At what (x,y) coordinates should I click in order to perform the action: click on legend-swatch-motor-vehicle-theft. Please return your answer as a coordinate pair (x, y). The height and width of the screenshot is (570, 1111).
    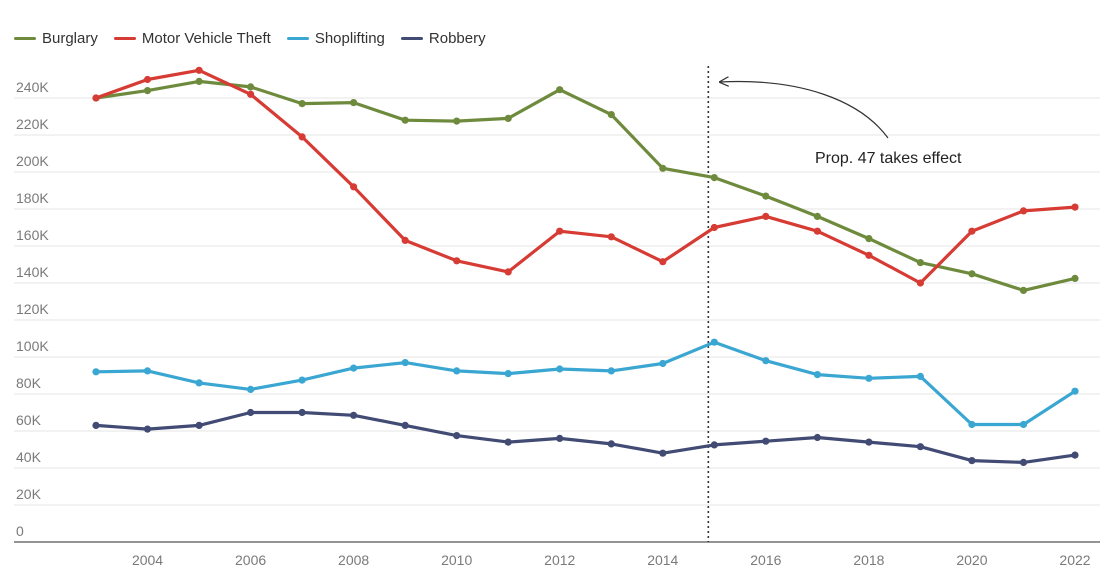
    Looking at the image, I should click on (124, 38).